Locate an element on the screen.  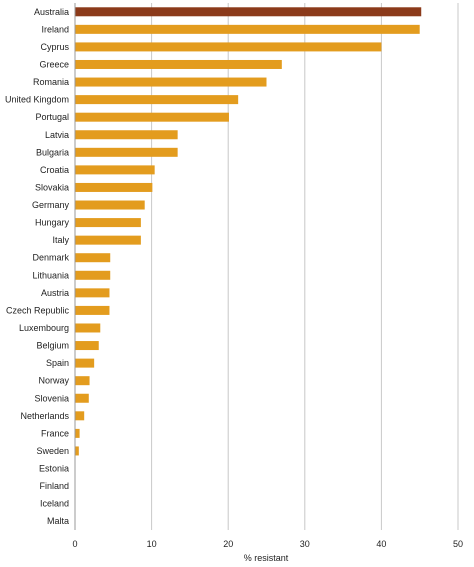
tick-labels: 0 10 20 30 40 50 is located at coordinates (267, 544).